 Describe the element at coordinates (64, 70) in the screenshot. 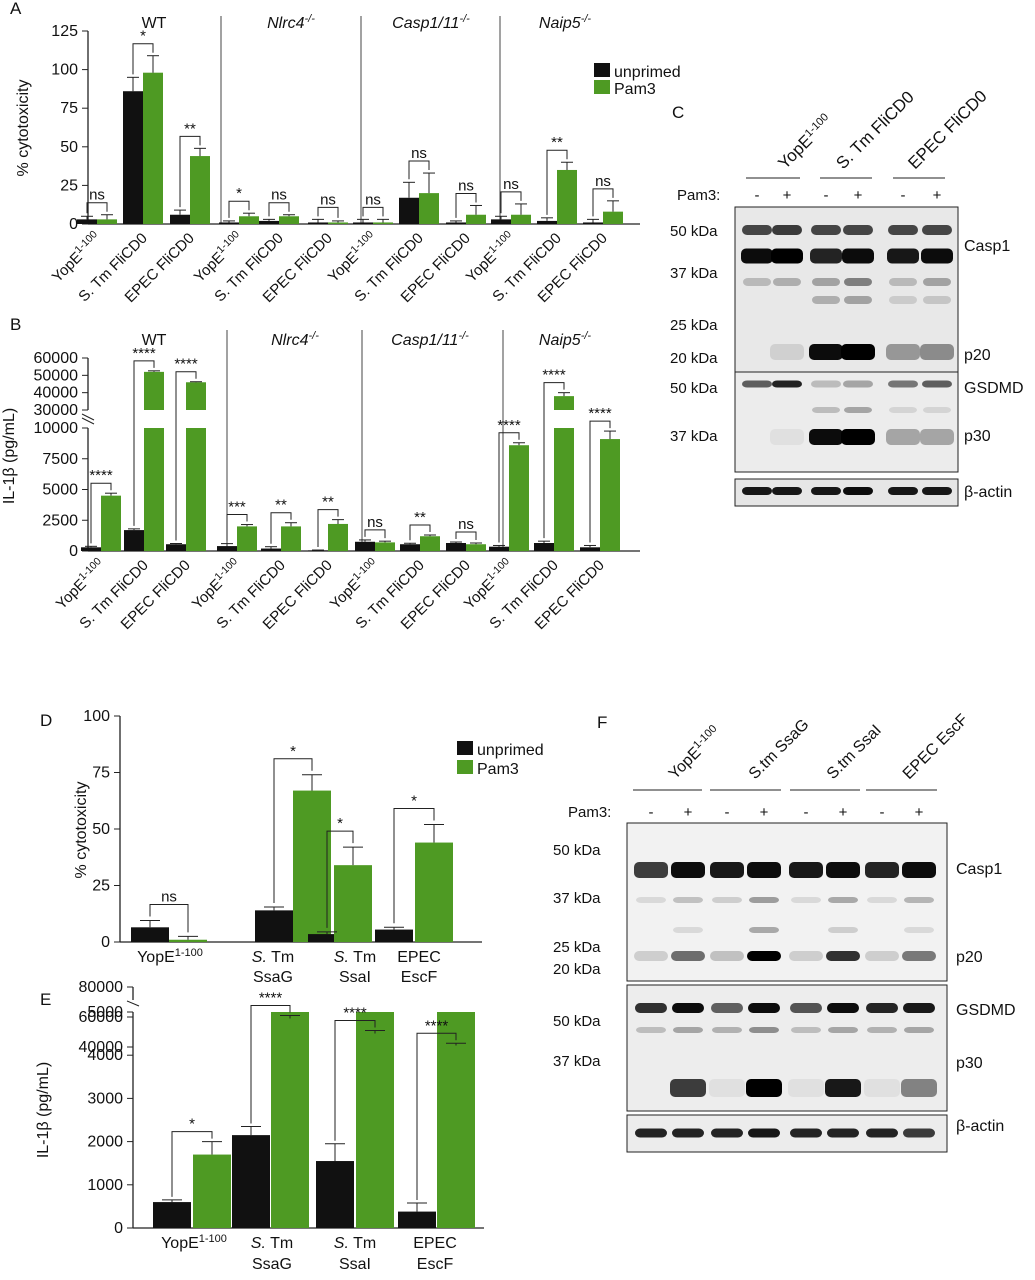

I see `y-tick-label: 100` at that location.